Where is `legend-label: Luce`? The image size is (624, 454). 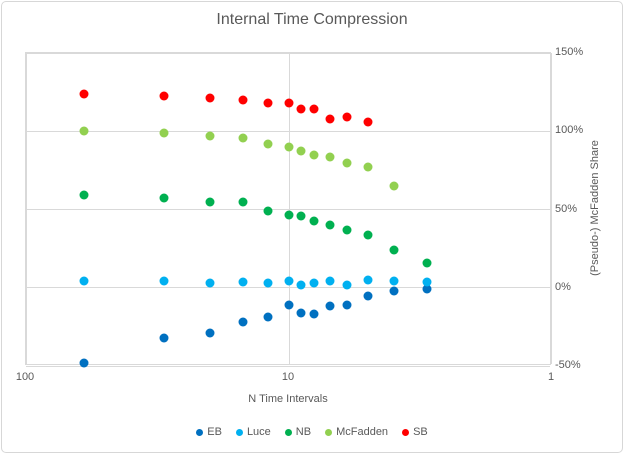
legend-label: Luce is located at coordinates (258, 432).